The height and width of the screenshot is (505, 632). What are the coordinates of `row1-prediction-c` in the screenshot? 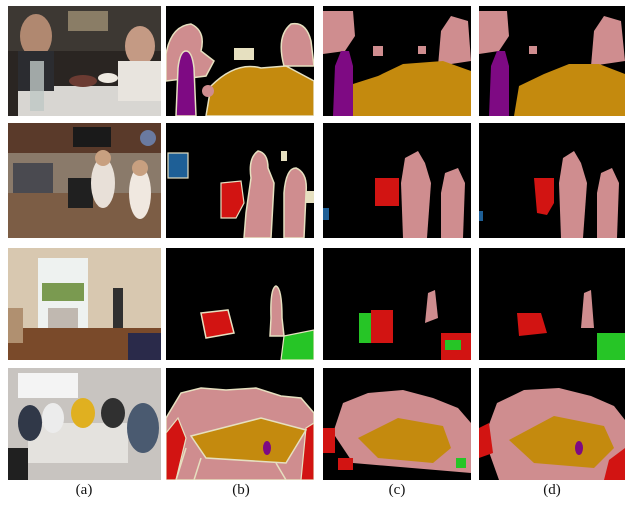 It's located at (397, 61).